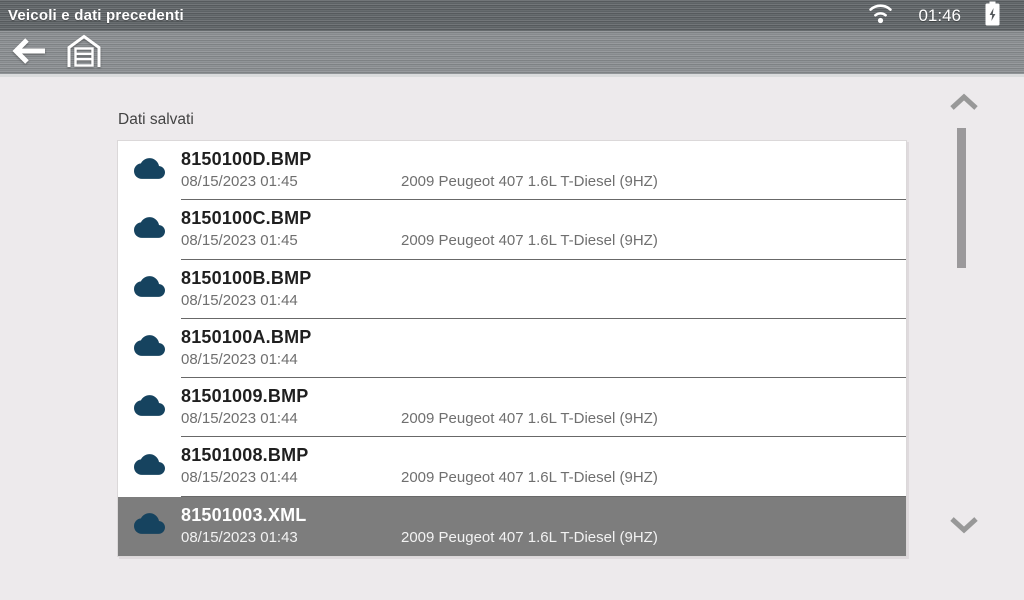  I want to click on back-button, so click(29, 52).